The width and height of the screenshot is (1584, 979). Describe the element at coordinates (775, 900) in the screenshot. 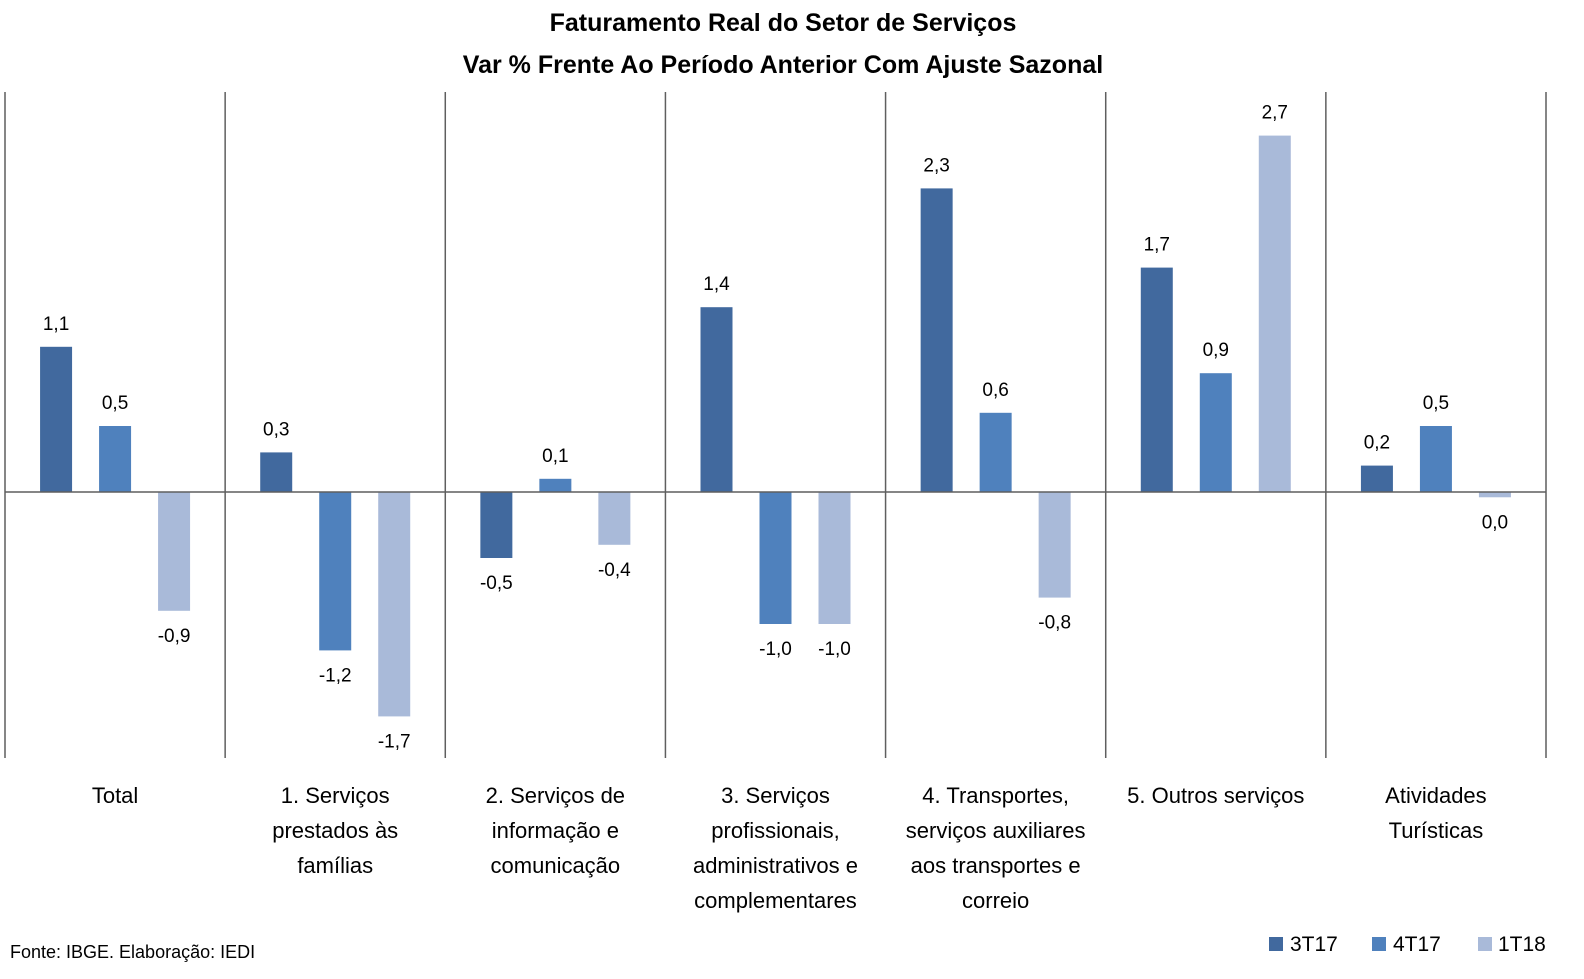

I see `category-label-3-line-3: complementares` at that location.